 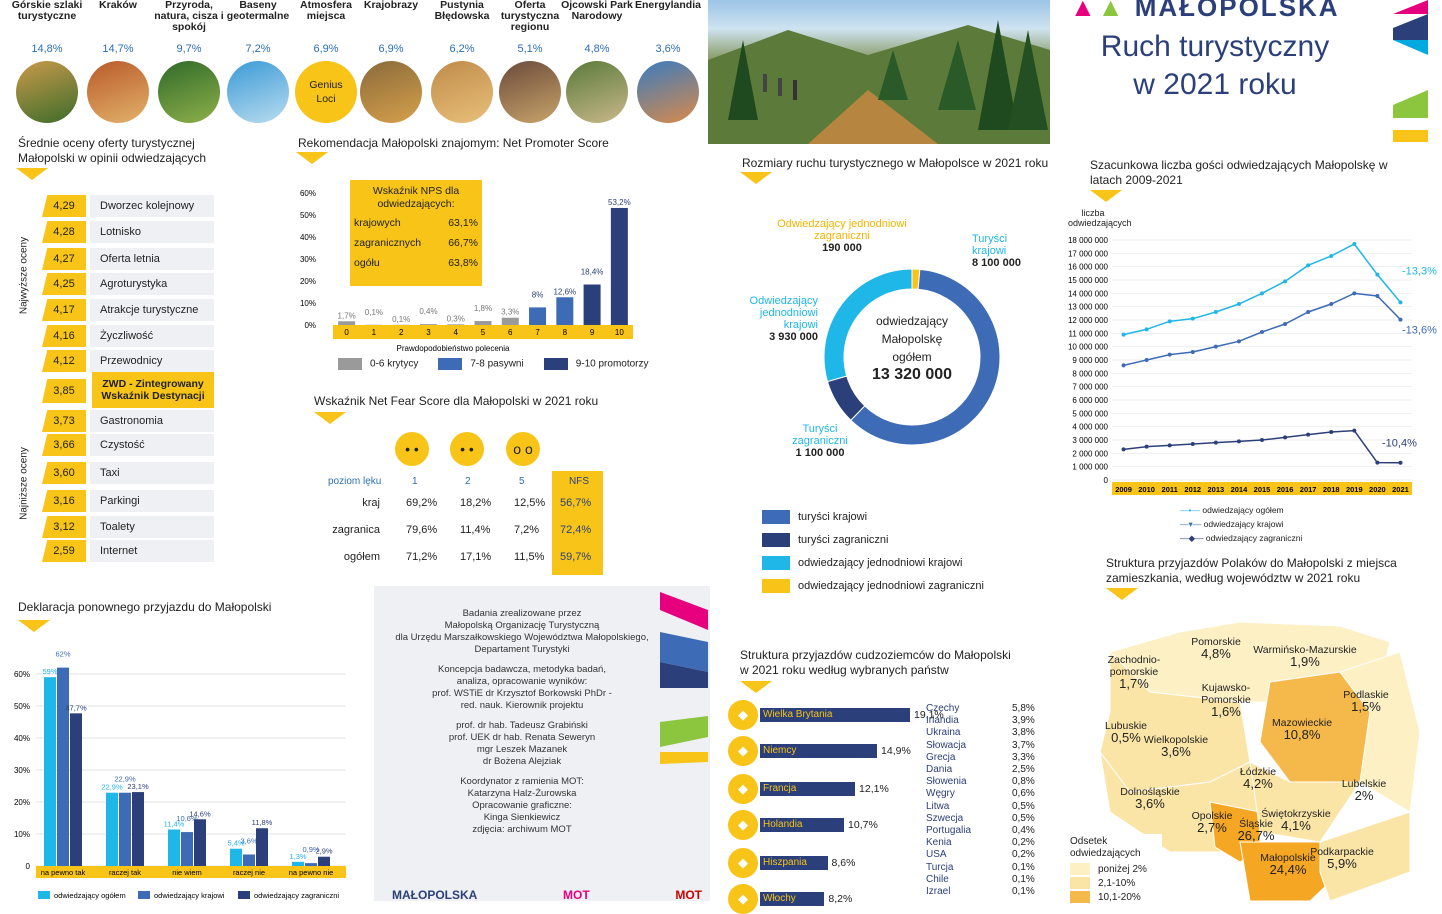 What do you see at coordinates (421, 557) in the screenshot?
I see `nfs-cell: 71,2%` at bounding box center [421, 557].